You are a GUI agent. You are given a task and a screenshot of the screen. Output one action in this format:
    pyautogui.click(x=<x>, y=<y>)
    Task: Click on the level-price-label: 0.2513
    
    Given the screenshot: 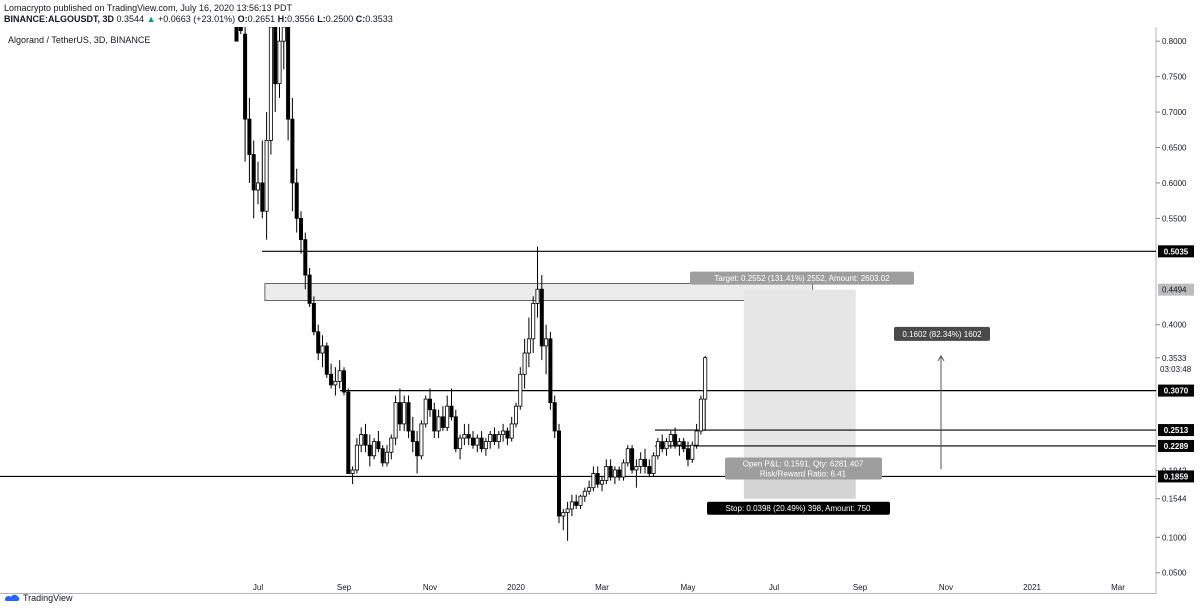 What is the action you would take?
    pyautogui.click(x=1176, y=430)
    